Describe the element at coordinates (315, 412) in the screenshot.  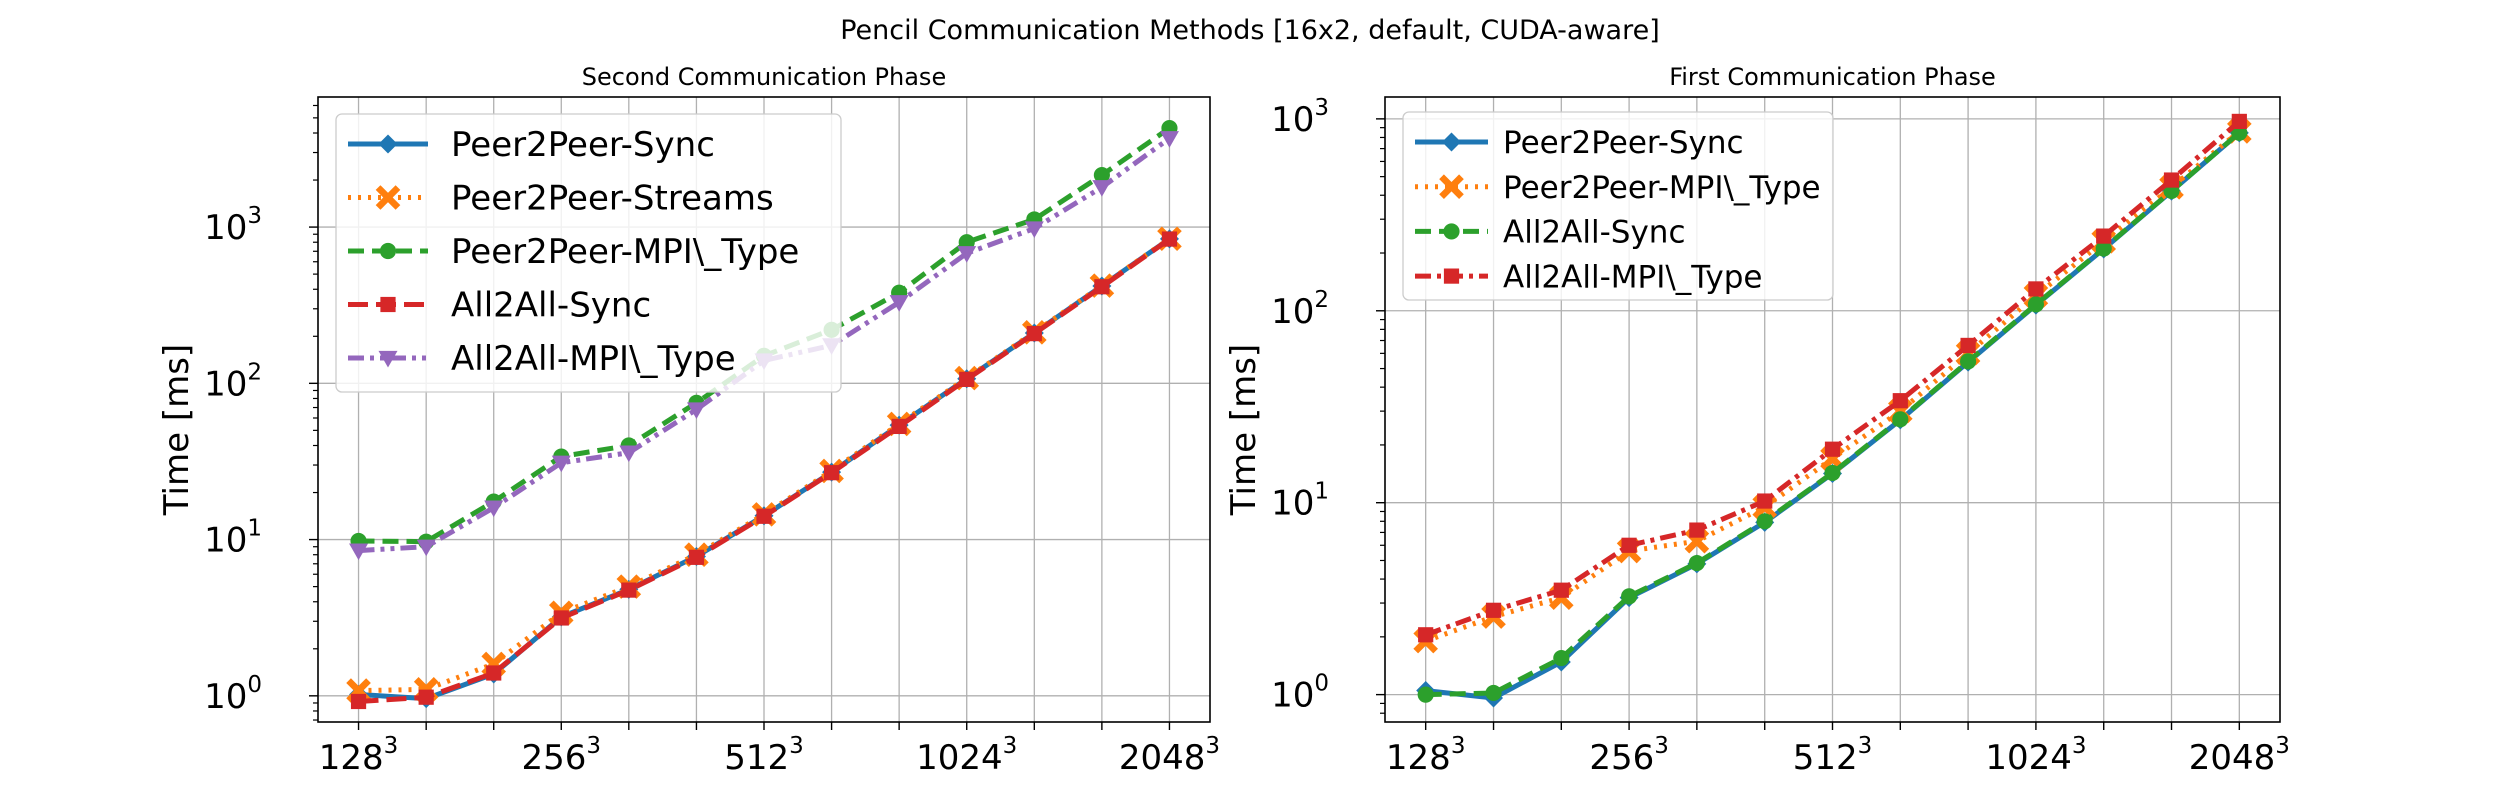
I see `y-minor-ticks` at that location.